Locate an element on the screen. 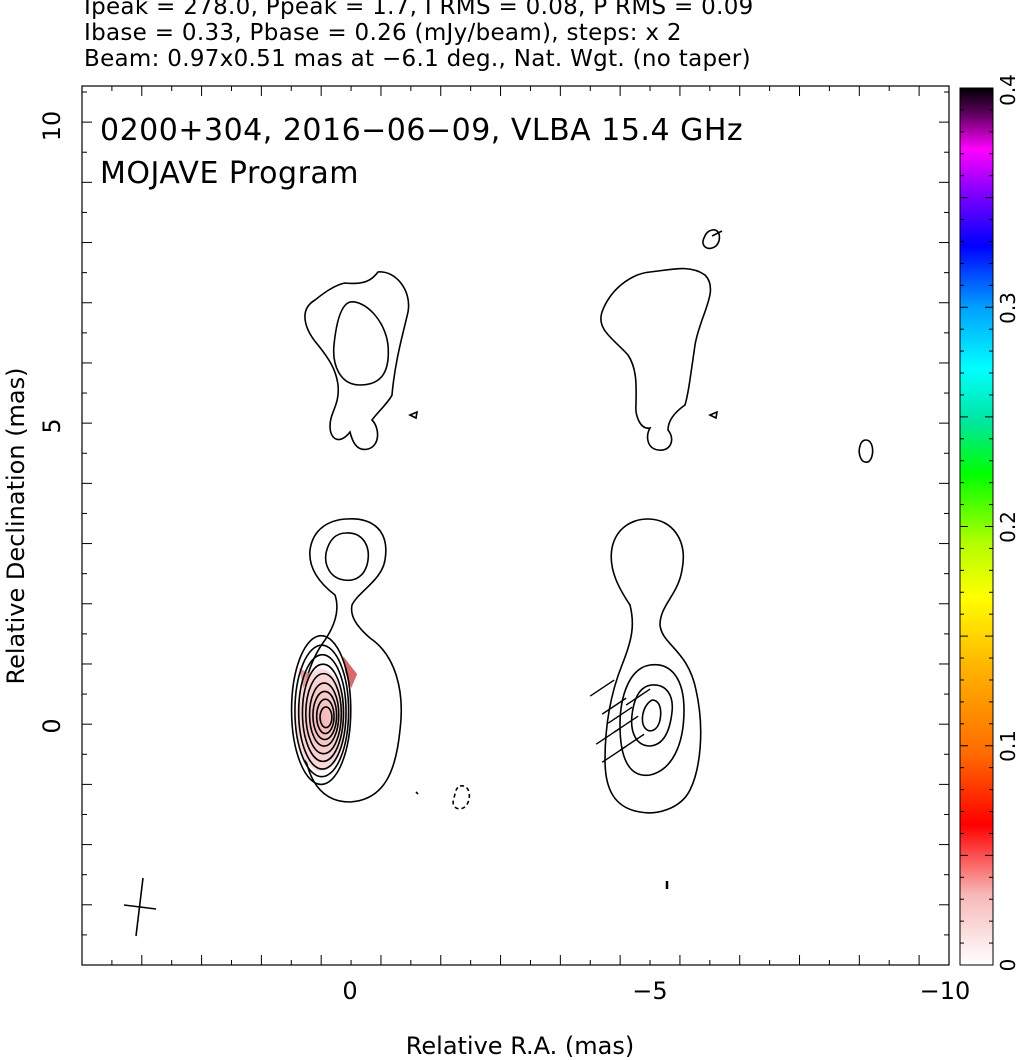 This screenshot has width=1021, height=1060. colorbar-tick-label-3: 0.3 is located at coordinates (1008, 308).